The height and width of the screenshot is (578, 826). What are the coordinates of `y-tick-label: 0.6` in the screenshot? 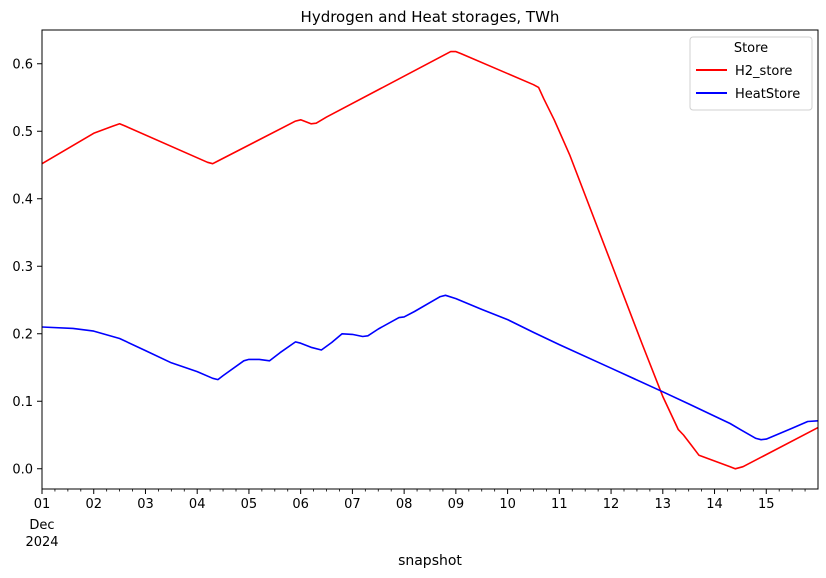 It's located at (22, 64).